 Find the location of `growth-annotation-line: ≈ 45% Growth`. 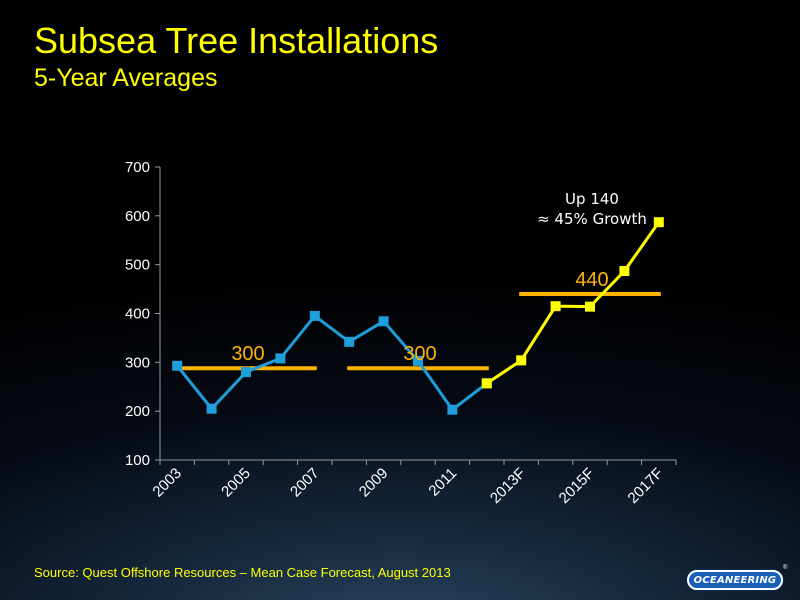

growth-annotation-line: ≈ 45% Growth is located at coordinates (592, 219).